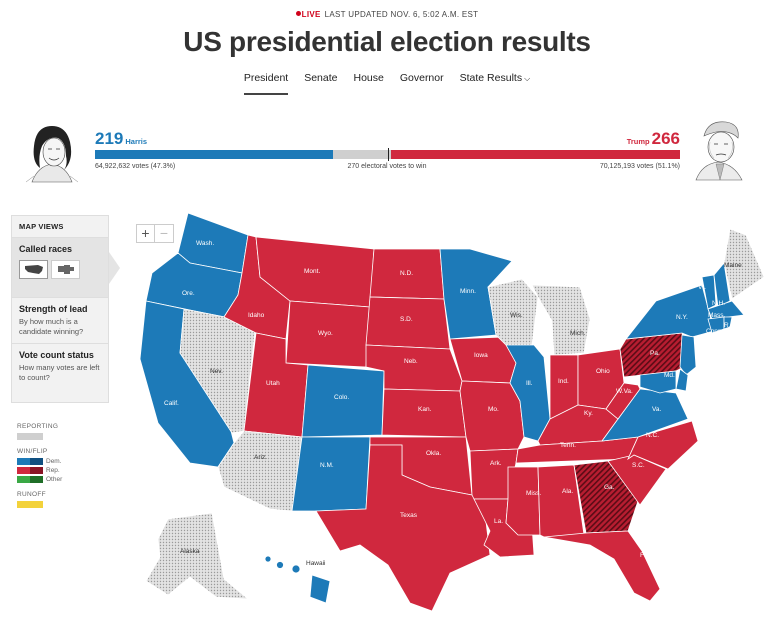 This screenshot has height=619, width=774. Describe the element at coordinates (682, 317) in the screenshot. I see `label-ny: N.Y.` at that location.